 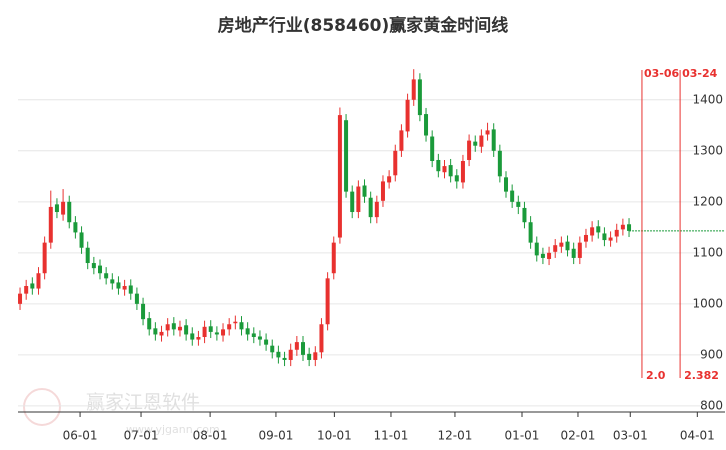 What do you see at coordinates (210, 436) in the screenshot?
I see `x-tick-label: 08-01` at bounding box center [210, 436].